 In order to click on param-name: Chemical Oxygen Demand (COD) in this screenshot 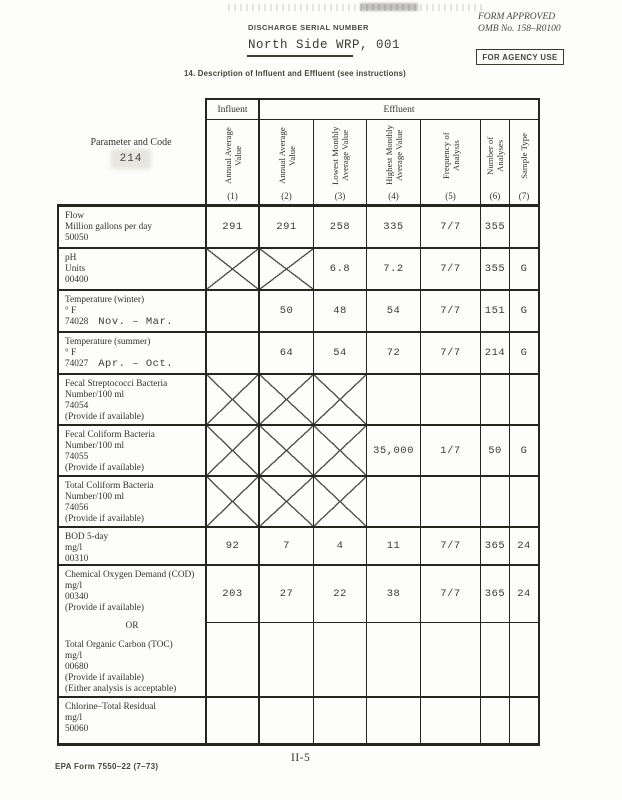, I will do `click(130, 575)`.